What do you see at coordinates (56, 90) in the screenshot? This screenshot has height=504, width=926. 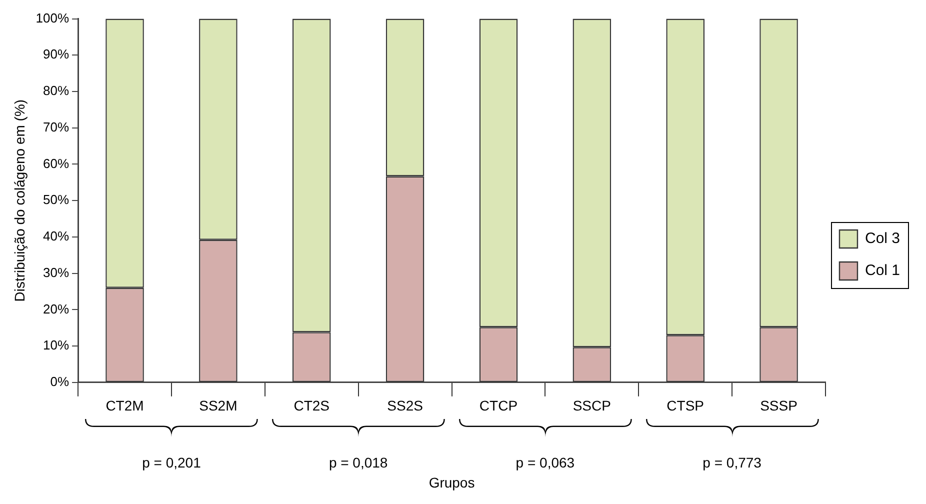 I see `y-tick-label: 80%` at bounding box center [56, 90].